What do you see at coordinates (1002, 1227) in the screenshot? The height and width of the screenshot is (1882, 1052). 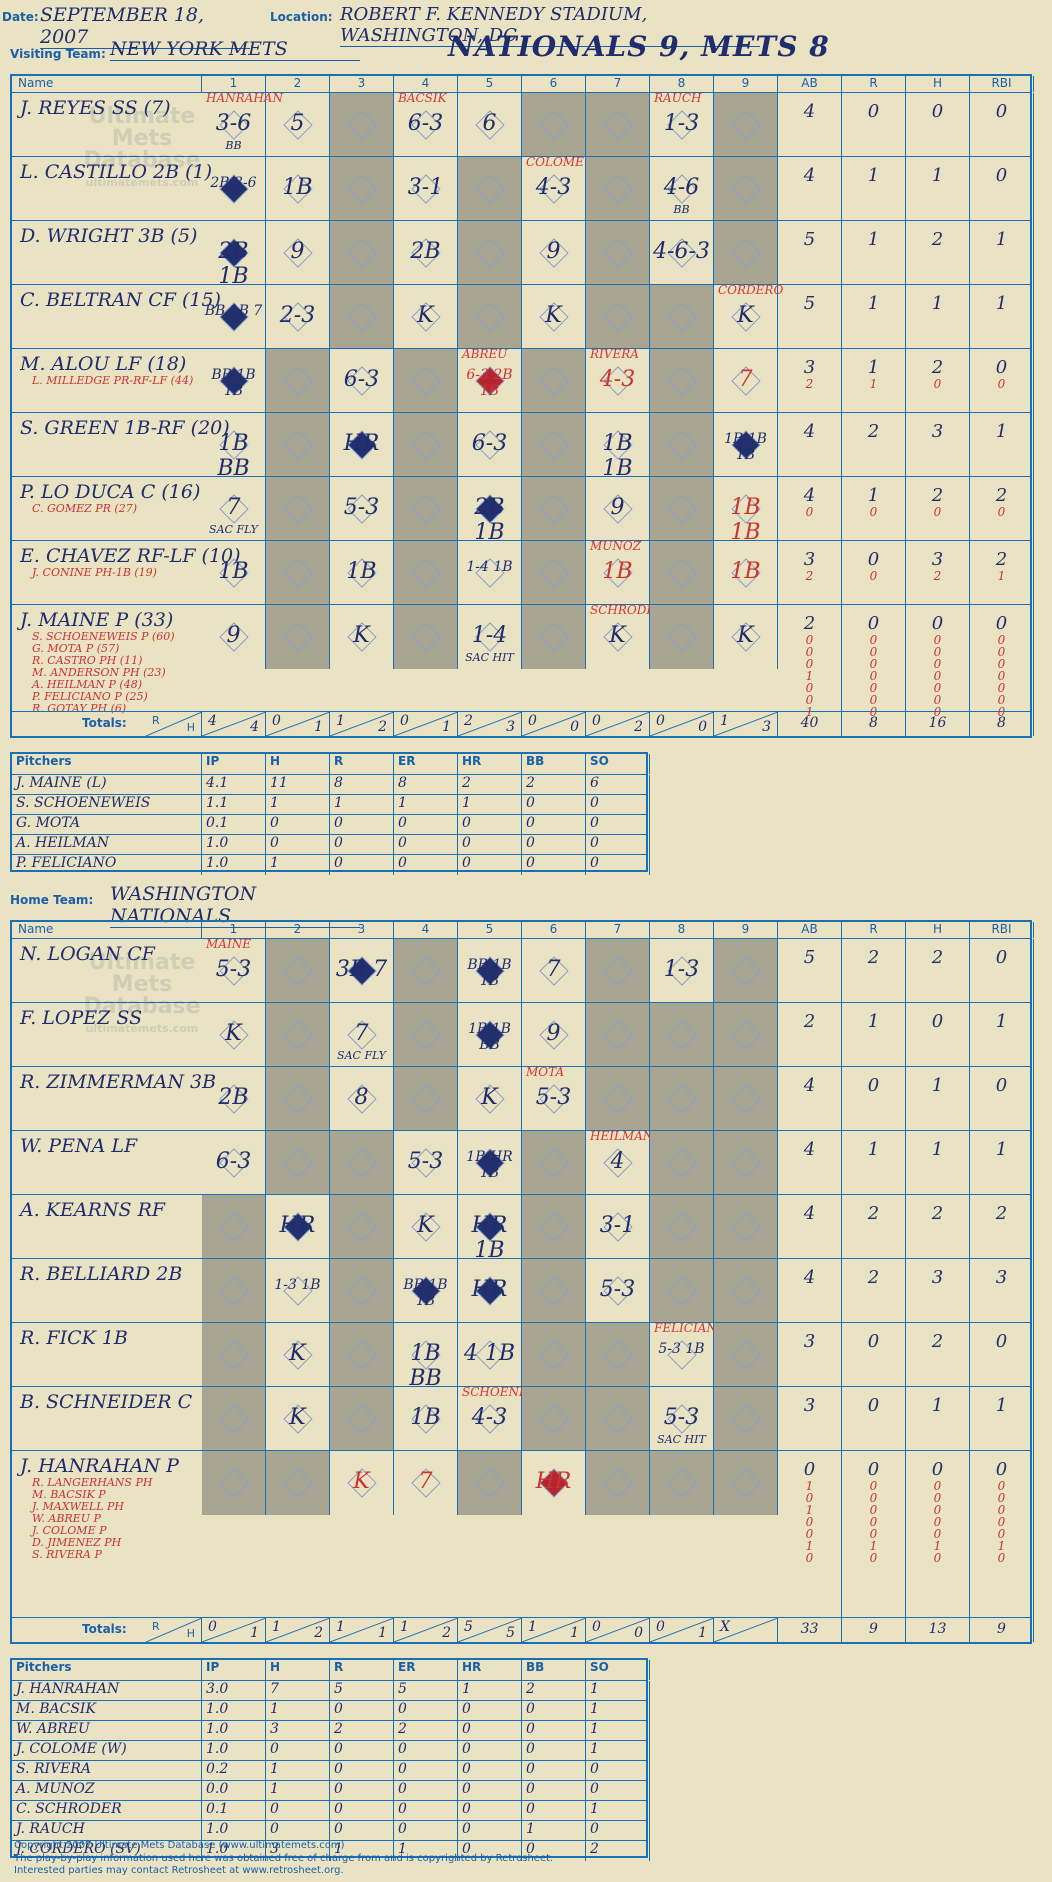 I see `stat-rbi: 2` at bounding box center [1002, 1227].